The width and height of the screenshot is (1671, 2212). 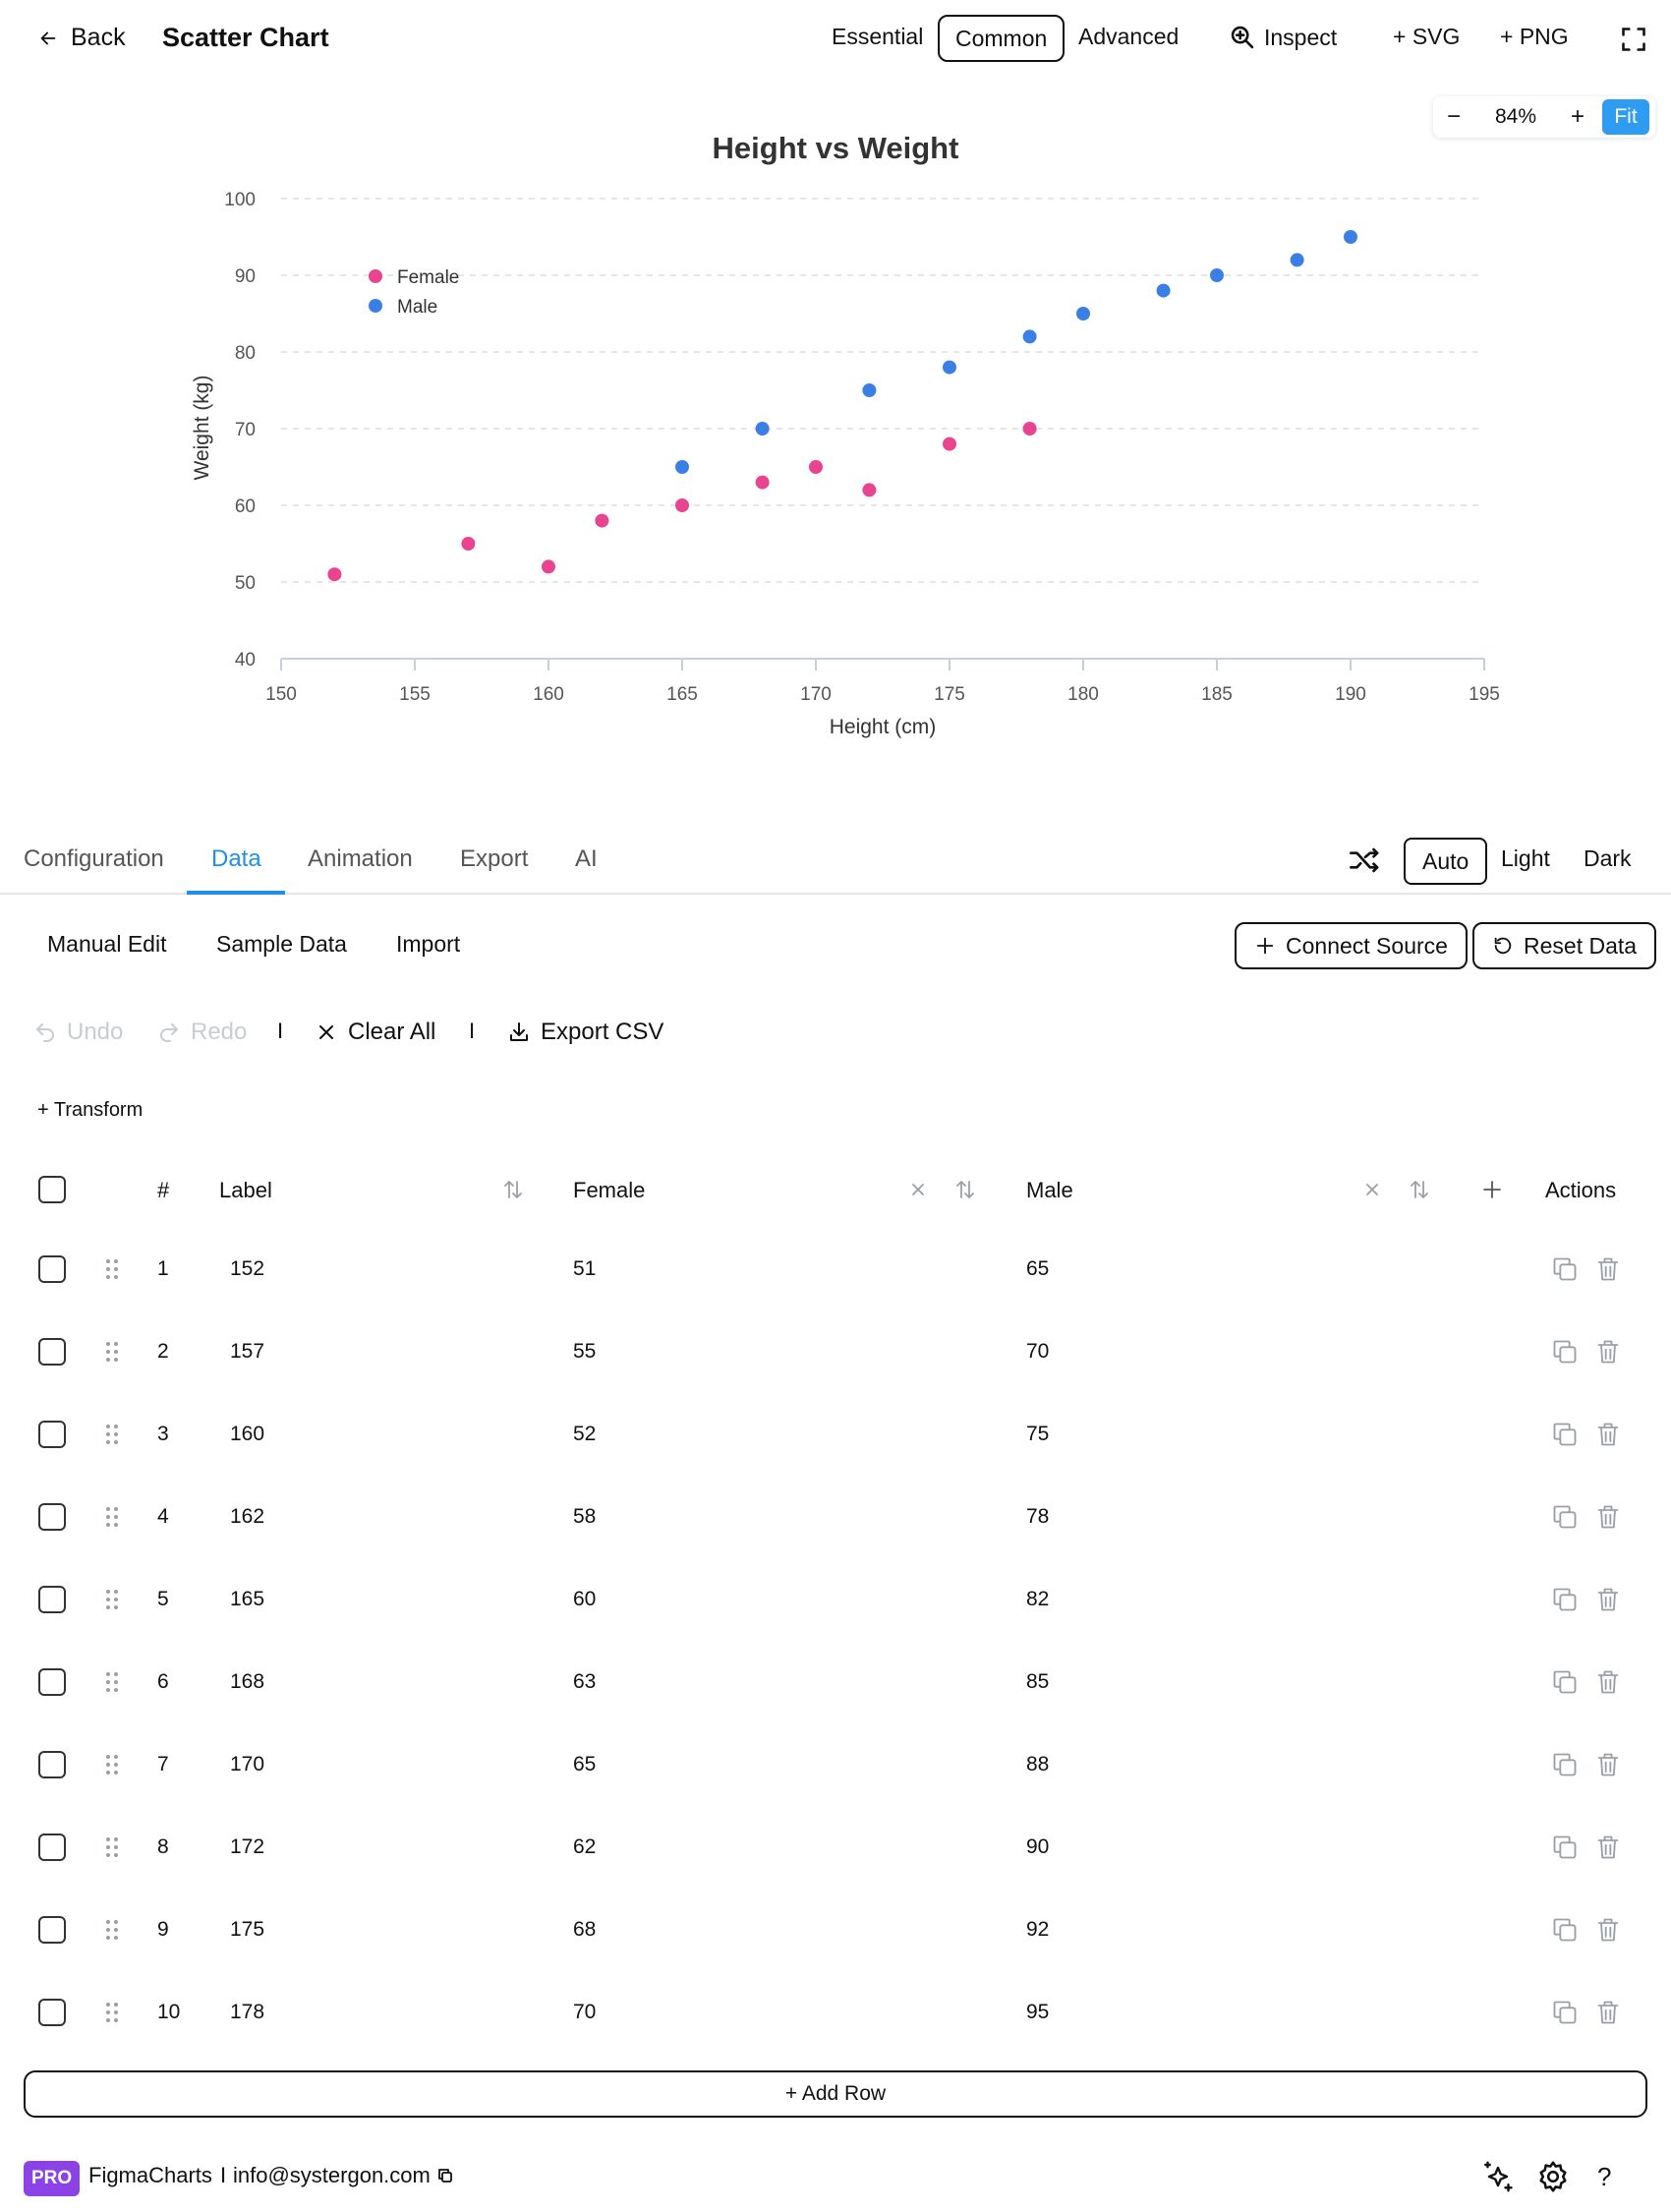 I want to click on remove-female-column-icon, so click(x=918, y=1190).